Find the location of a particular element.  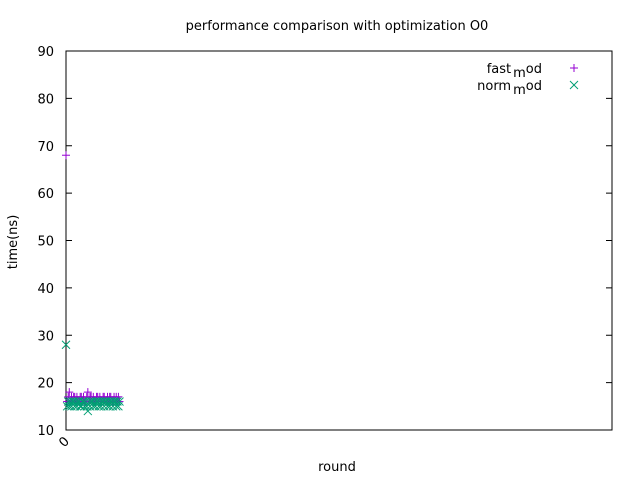

y-tick-label: 40 is located at coordinates (45, 289).